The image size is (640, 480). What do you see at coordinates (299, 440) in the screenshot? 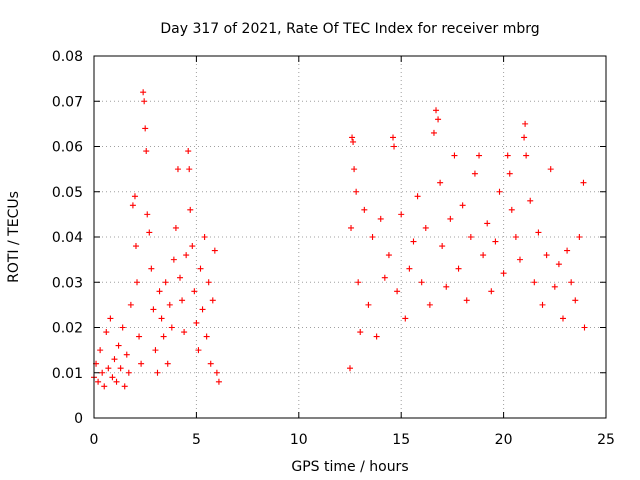
I see `x-tick-label: 10` at bounding box center [299, 440].